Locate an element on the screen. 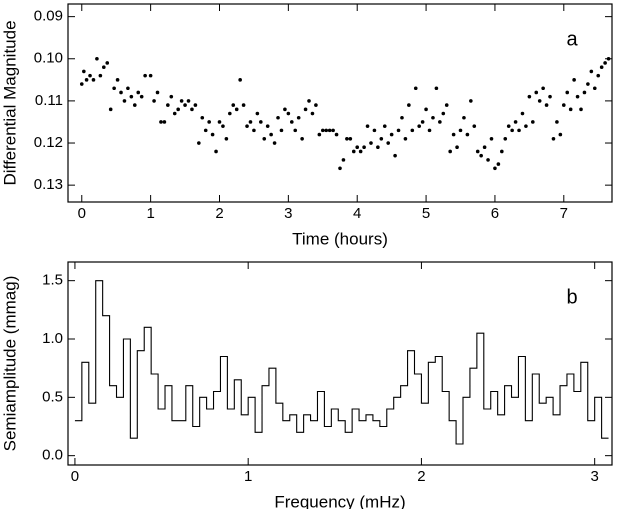  y-tick-label: 0.5 is located at coordinates (52, 396).